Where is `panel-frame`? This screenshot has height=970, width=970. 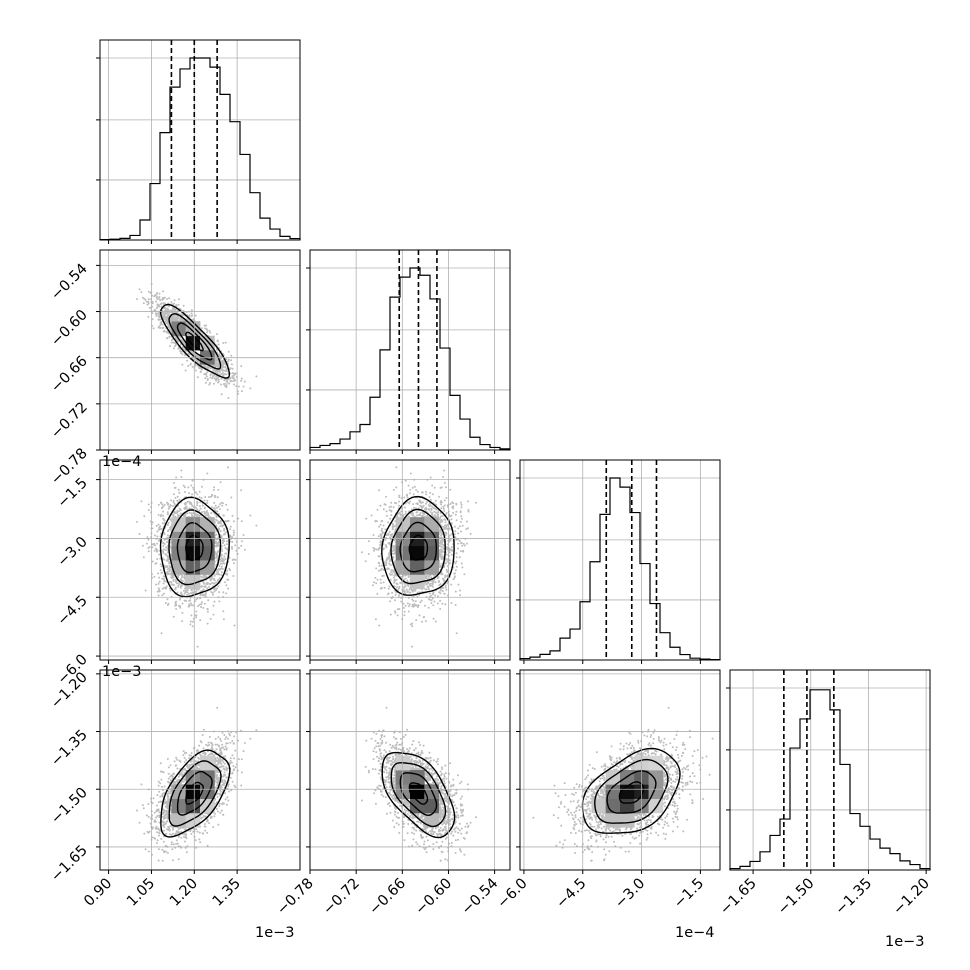 panel-frame is located at coordinates (410, 350).